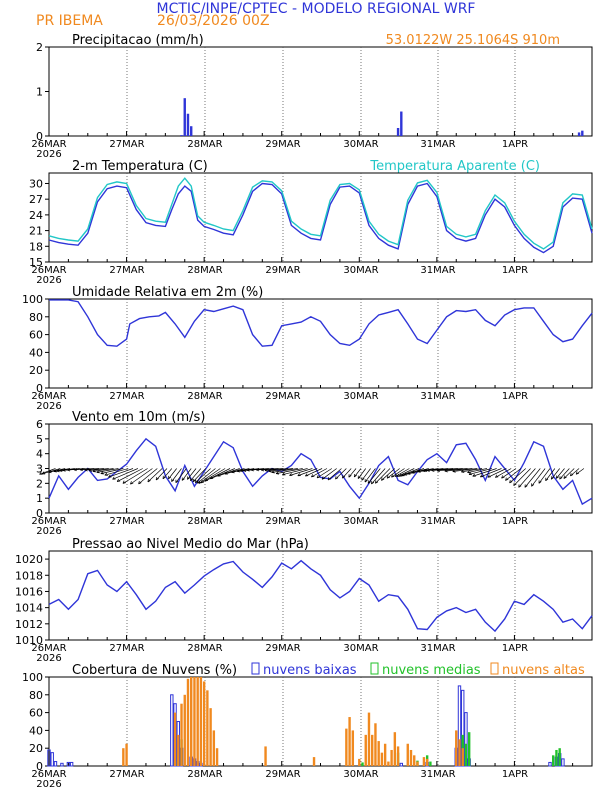 This screenshot has width=612, height=792. What do you see at coordinates (154, 670) in the screenshot?
I see `cloud-cover-title: Cobertura de Nuvens (%)` at bounding box center [154, 670].